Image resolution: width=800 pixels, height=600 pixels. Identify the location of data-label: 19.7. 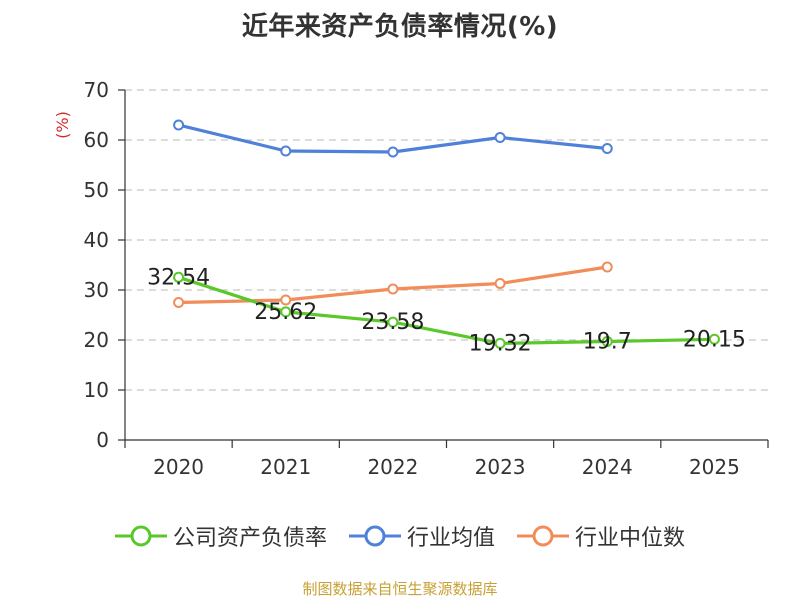
(607, 342).